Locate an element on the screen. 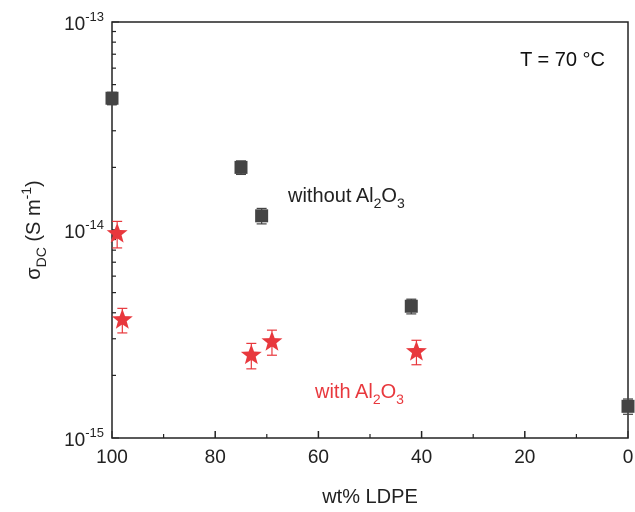 Image resolution: width=635 pixels, height=512 pixels. x-tick-label: 40 is located at coordinates (421, 457).